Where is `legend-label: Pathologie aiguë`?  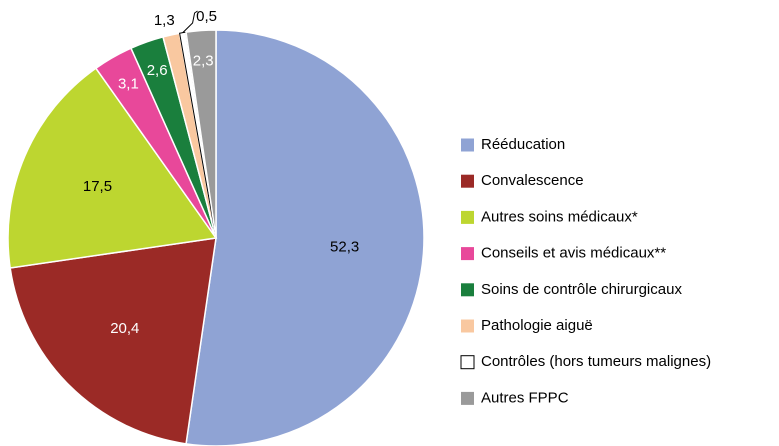
legend-label: Pathologie aiguë is located at coordinates (537, 325).